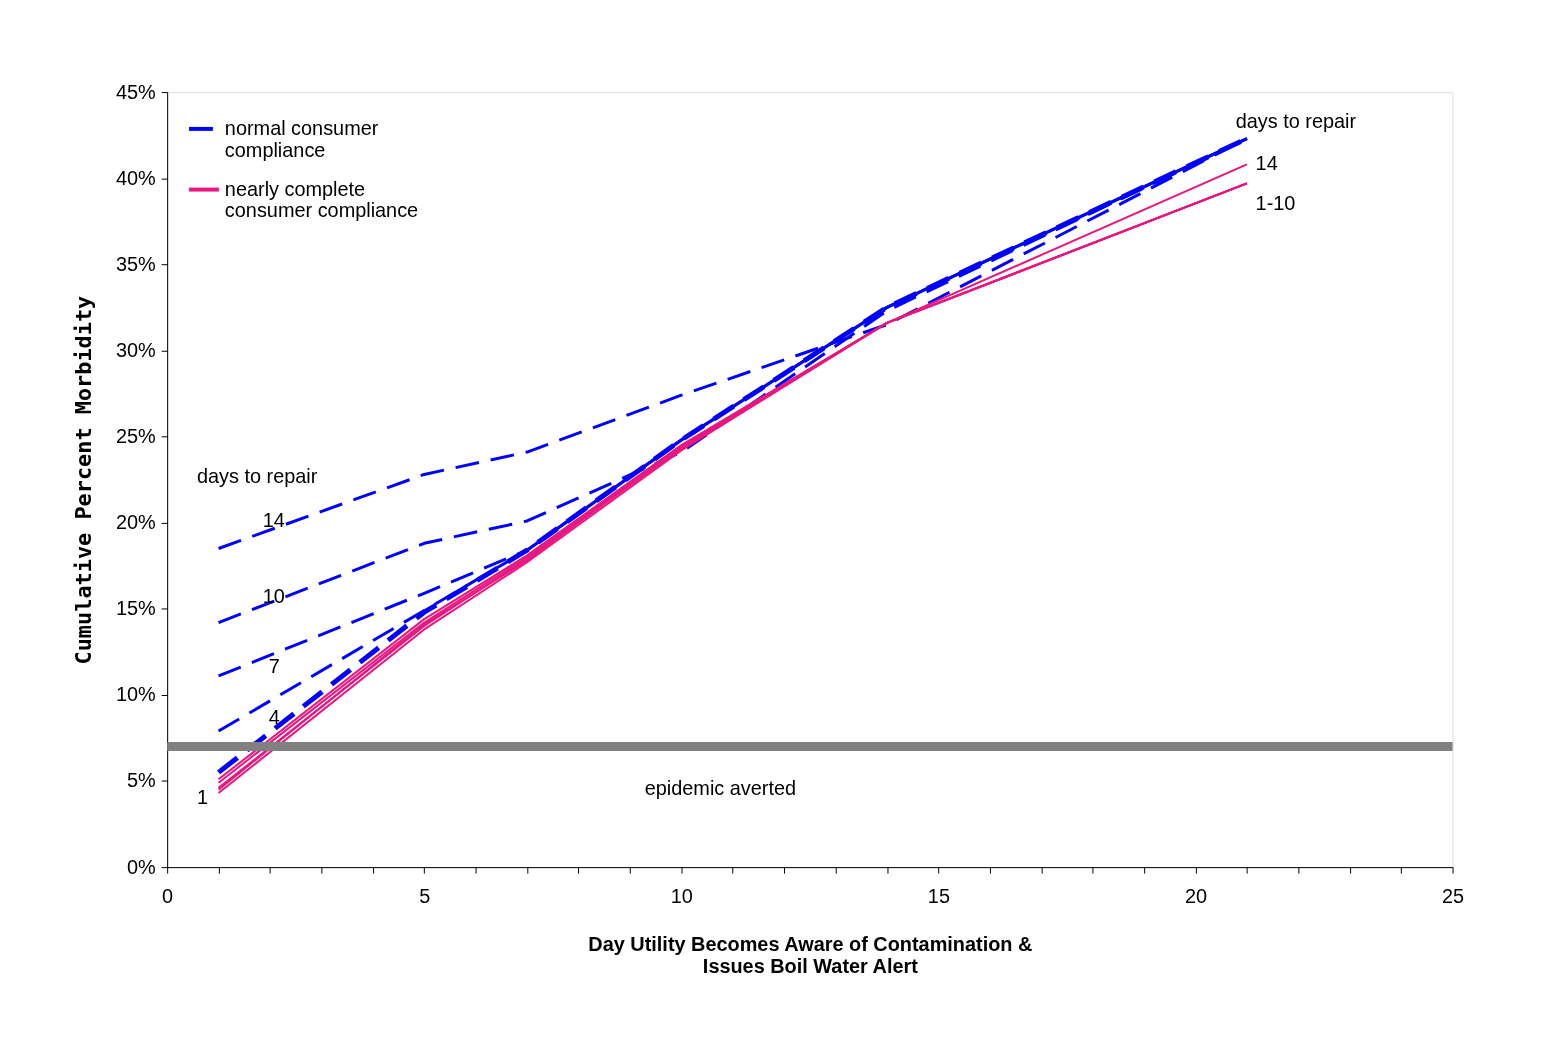 The width and height of the screenshot is (1564, 1059). What do you see at coordinates (1196, 896) in the screenshot?
I see `x-tick-label: 20` at bounding box center [1196, 896].